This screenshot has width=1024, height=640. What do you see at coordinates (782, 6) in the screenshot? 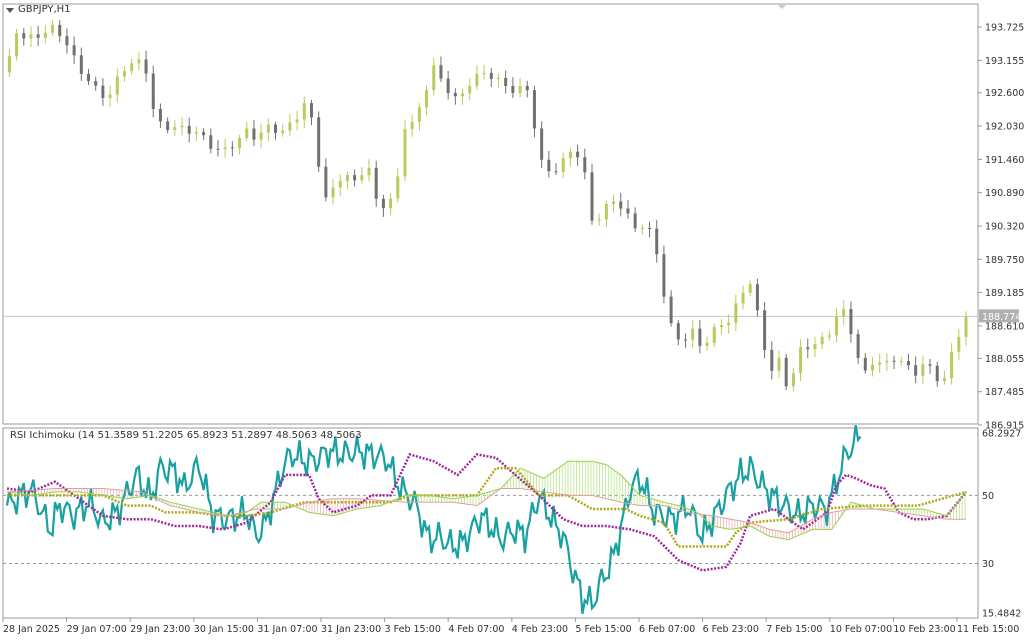
I see `shift-marker-icon` at bounding box center [782, 6].